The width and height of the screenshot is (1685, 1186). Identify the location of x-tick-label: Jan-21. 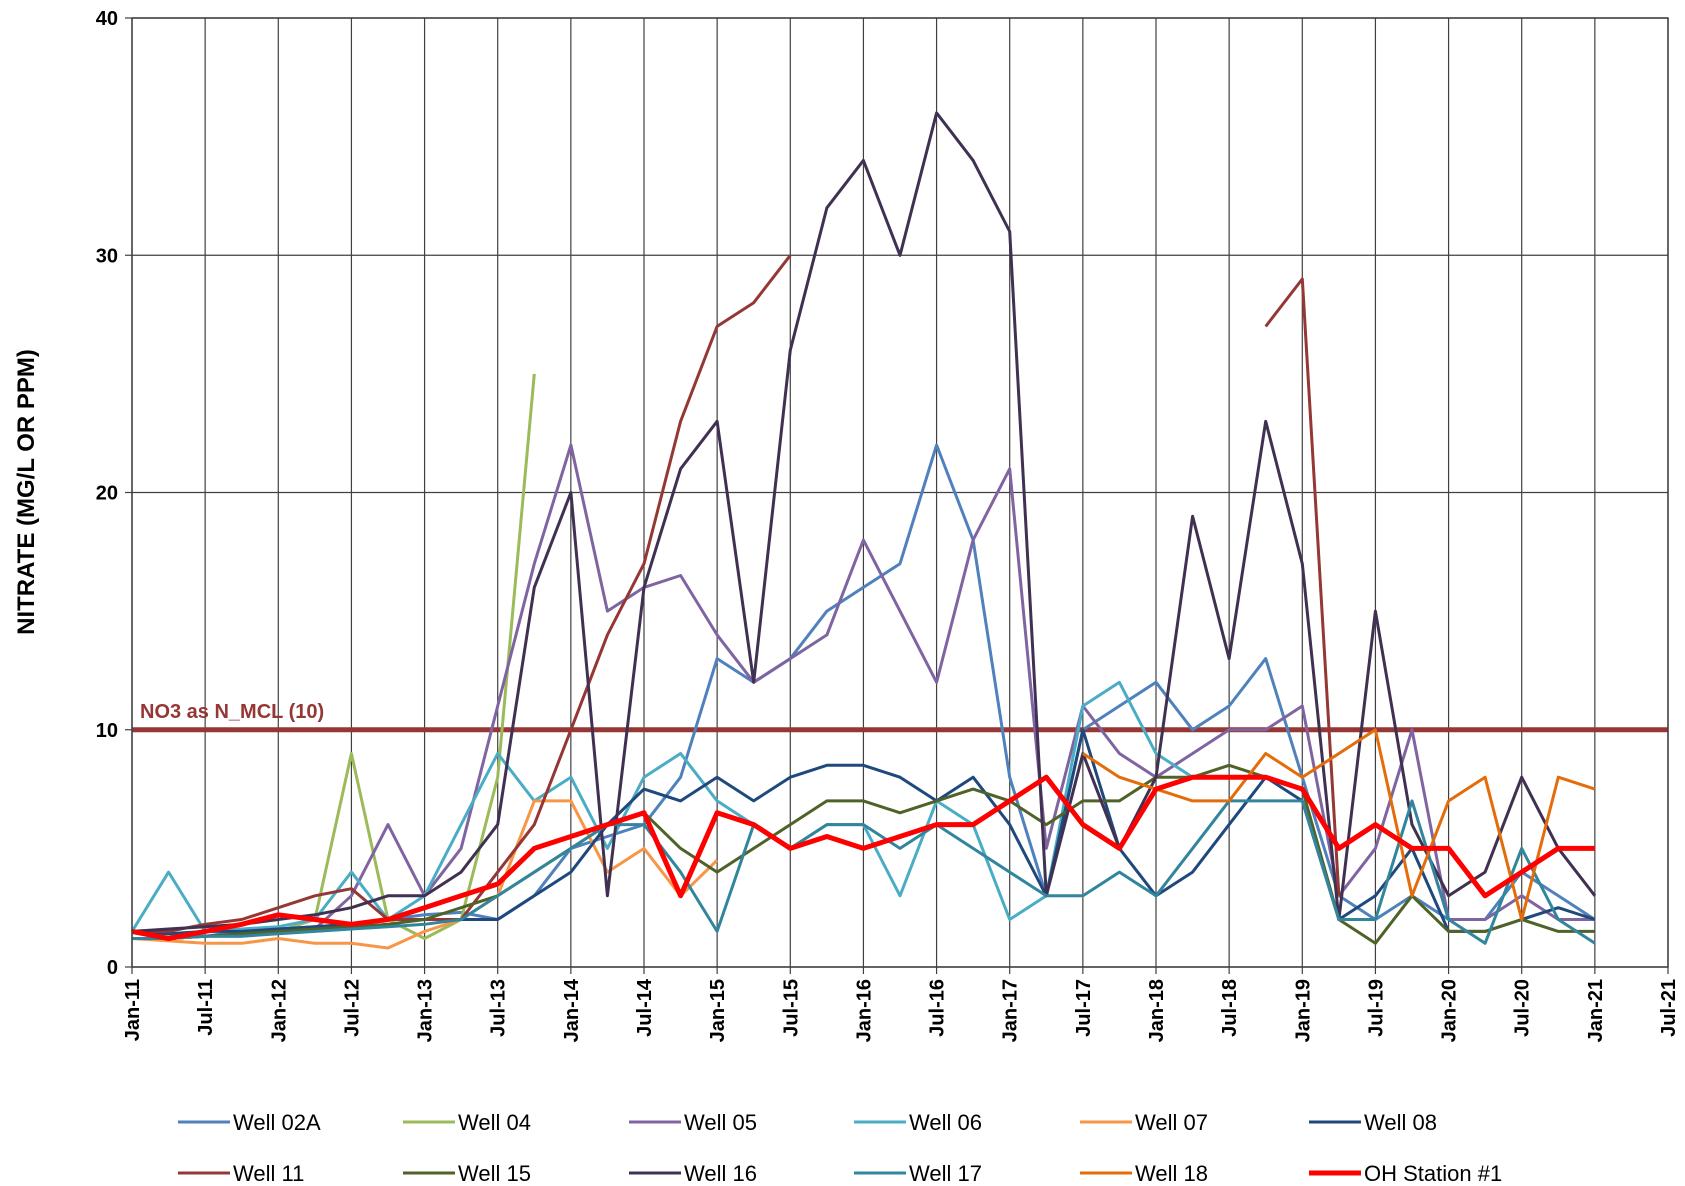
(1596, 1010).